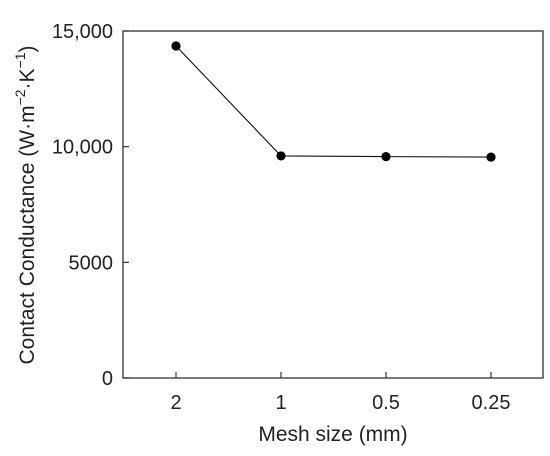  What do you see at coordinates (90, 205) in the screenshot?
I see `y-ticks: 0 5000 10,000 15,000` at bounding box center [90, 205].